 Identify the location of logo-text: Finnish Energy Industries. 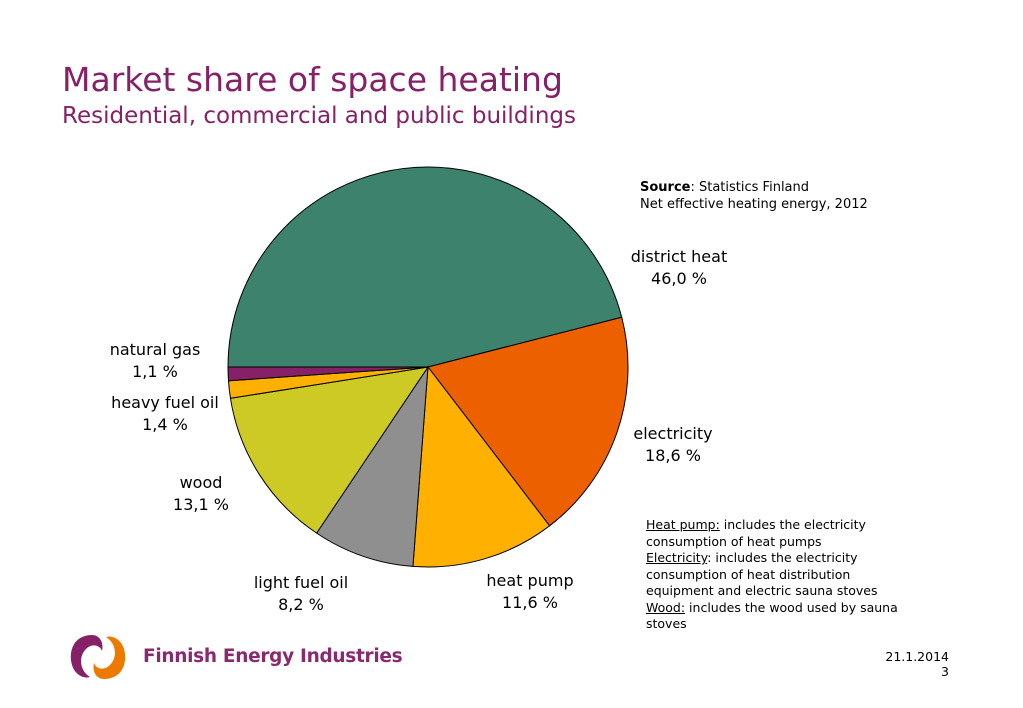
(273, 656).